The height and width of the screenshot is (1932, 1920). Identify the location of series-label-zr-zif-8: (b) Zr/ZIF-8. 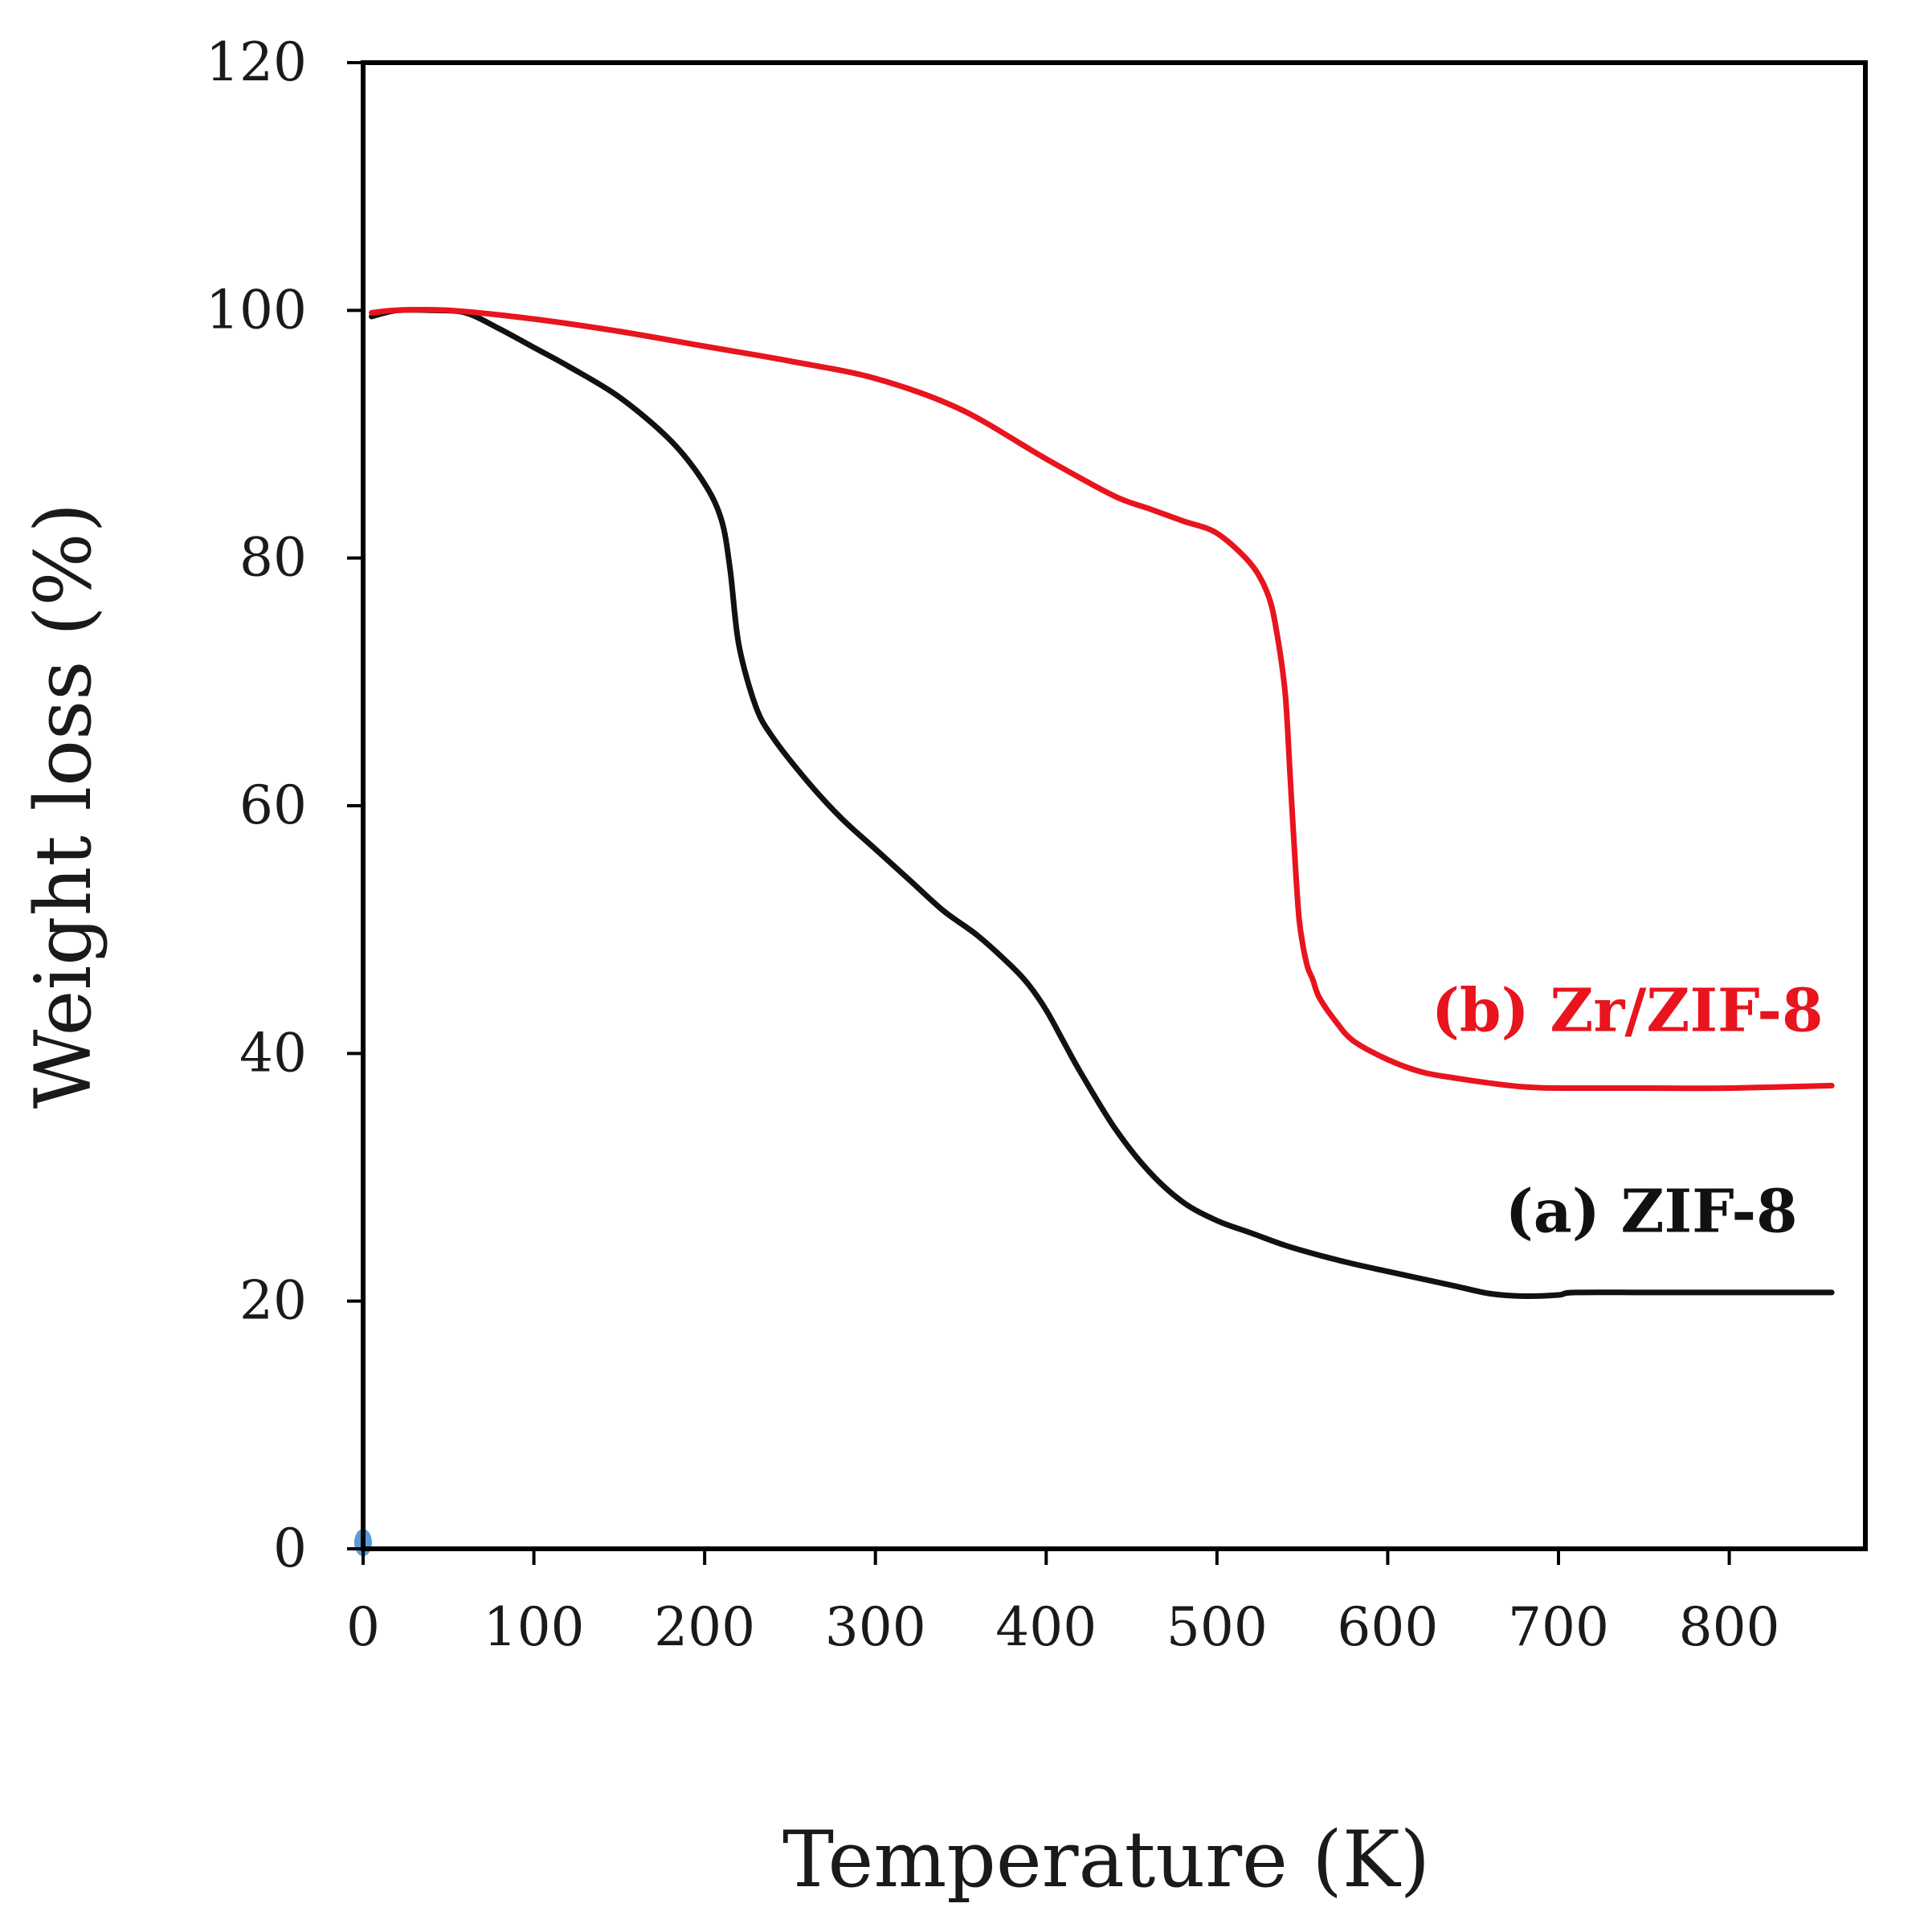
(1628, 1012).